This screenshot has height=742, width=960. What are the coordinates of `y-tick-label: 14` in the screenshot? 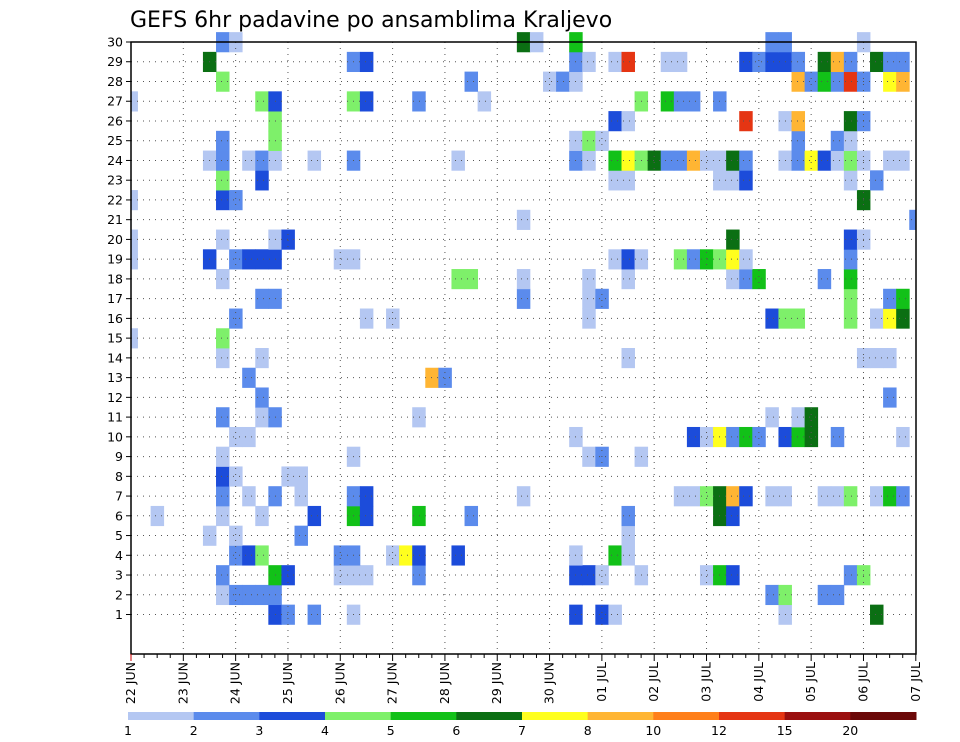 It's located at (115, 357).